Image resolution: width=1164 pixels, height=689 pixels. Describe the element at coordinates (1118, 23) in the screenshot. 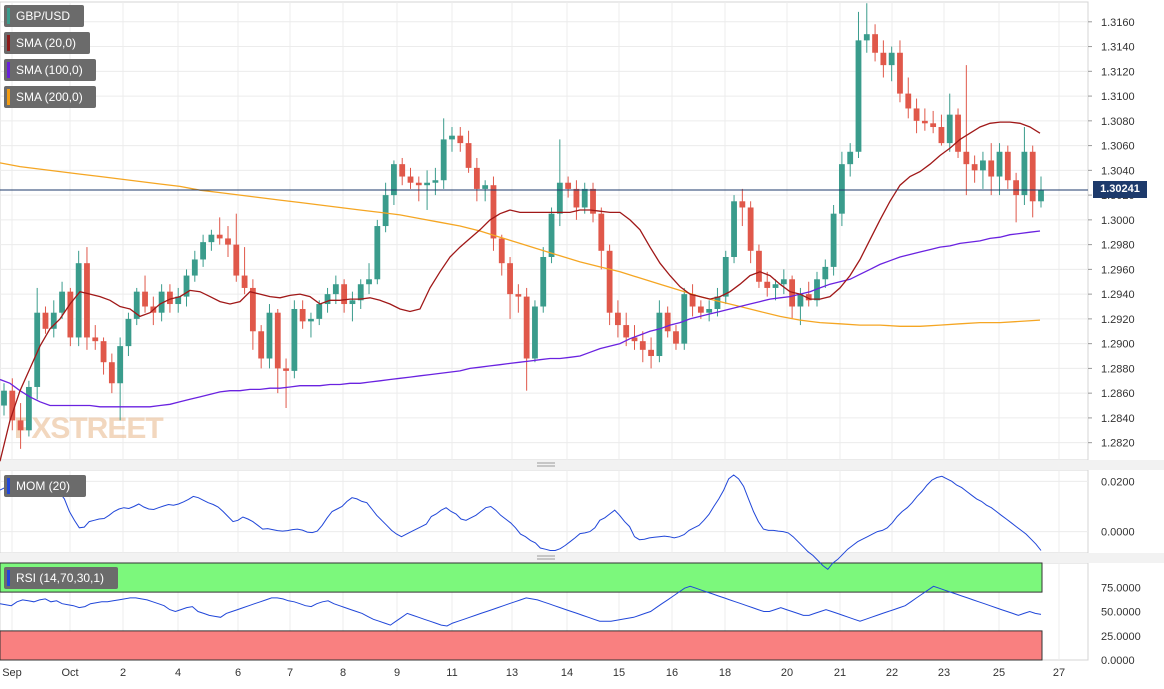

I see `y-tick-label: 1.3160` at that location.